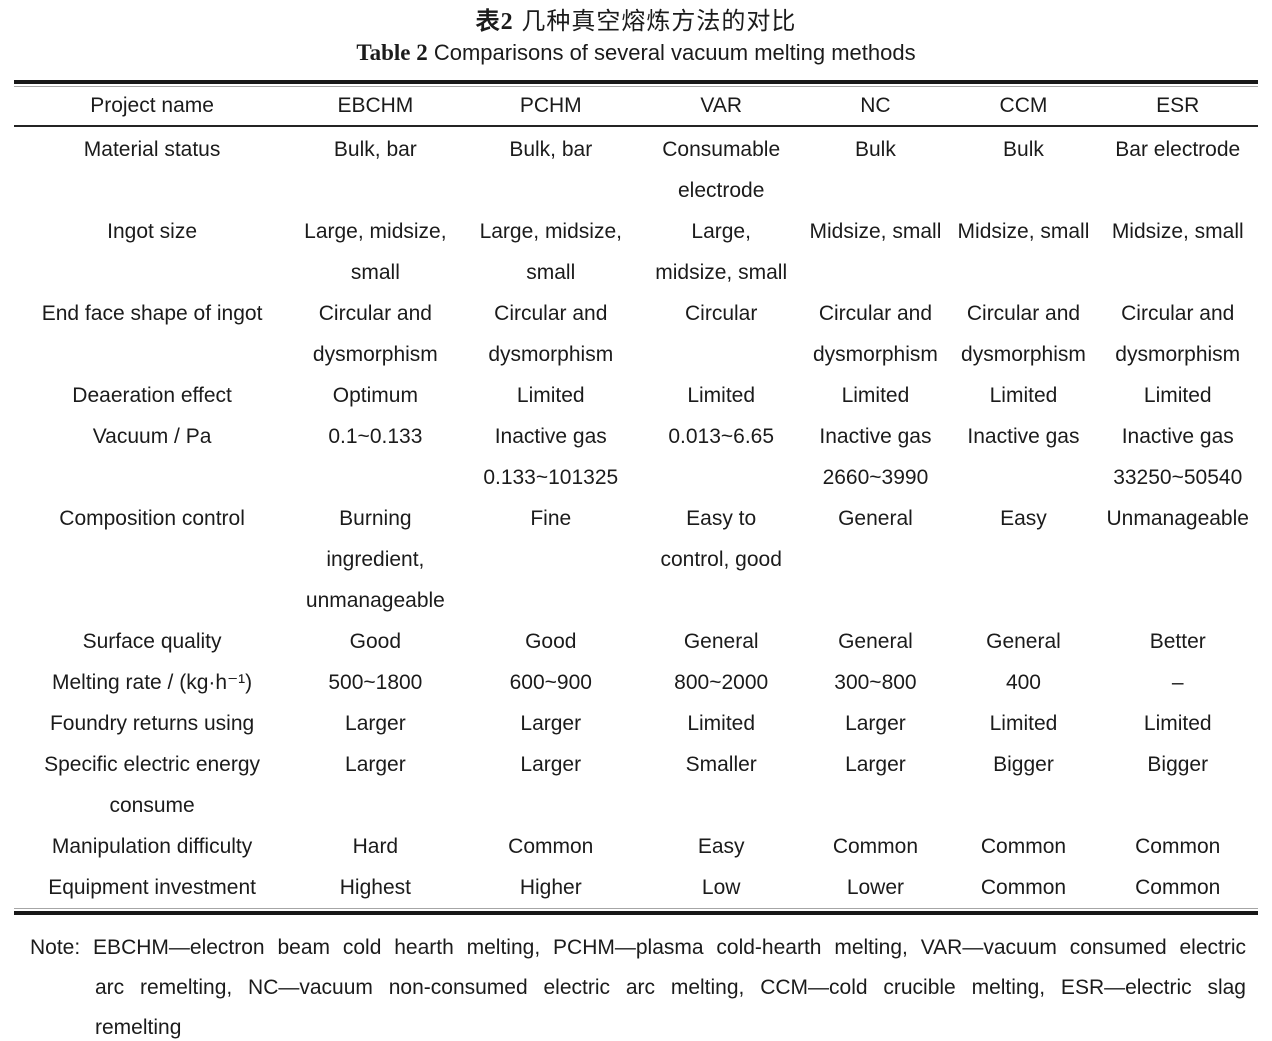 The width and height of the screenshot is (1272, 1041). Describe the element at coordinates (1177, 107) in the screenshot. I see `column-header-esr: ESR` at that location.